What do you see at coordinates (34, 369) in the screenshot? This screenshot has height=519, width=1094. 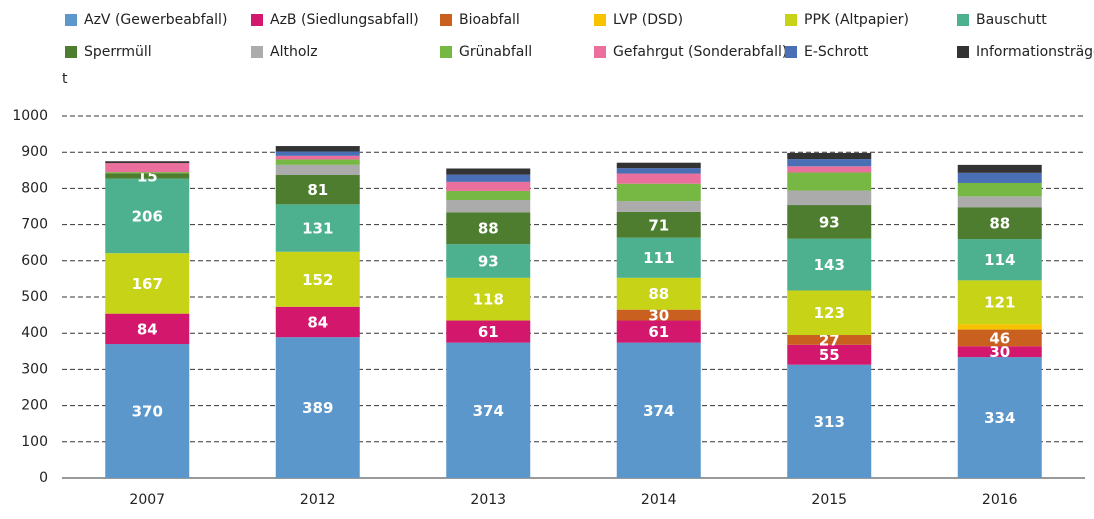 I see `y-tick-label: 300` at bounding box center [34, 369].